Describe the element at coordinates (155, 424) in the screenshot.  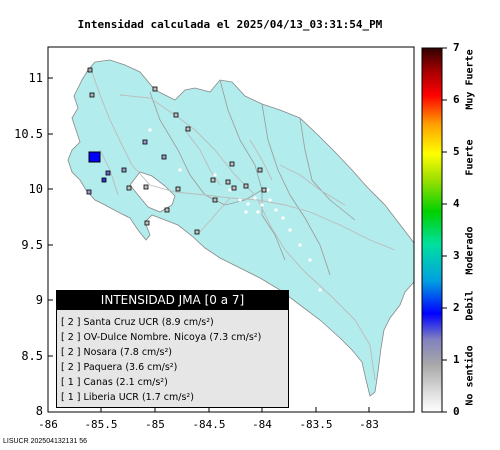
I see `x-tick-label: -85` at that location.